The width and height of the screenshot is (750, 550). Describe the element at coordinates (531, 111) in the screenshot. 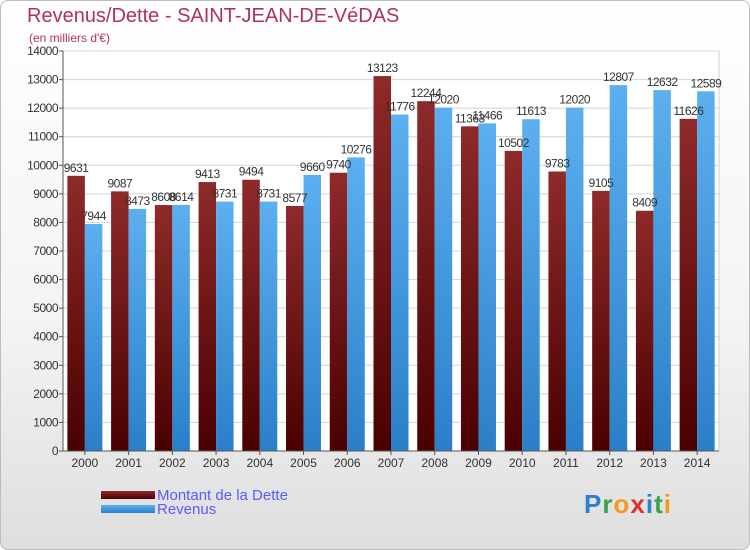

I see `data-label-revenus: 11613` at that location.